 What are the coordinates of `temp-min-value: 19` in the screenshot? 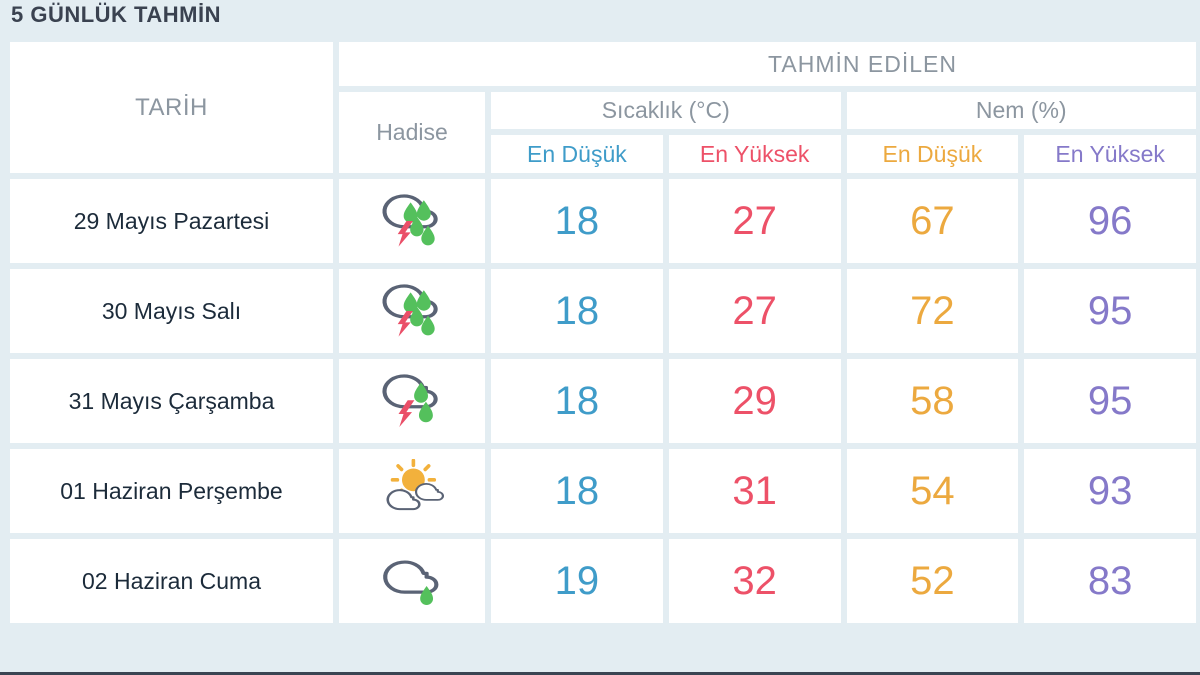 It's located at (577, 581).